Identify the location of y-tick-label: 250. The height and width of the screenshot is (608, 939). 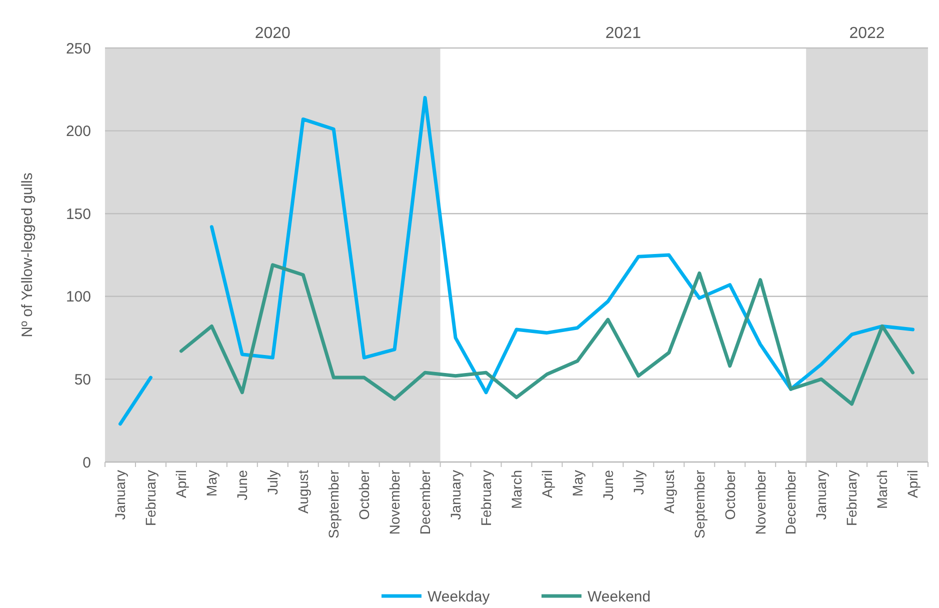
(78, 49).